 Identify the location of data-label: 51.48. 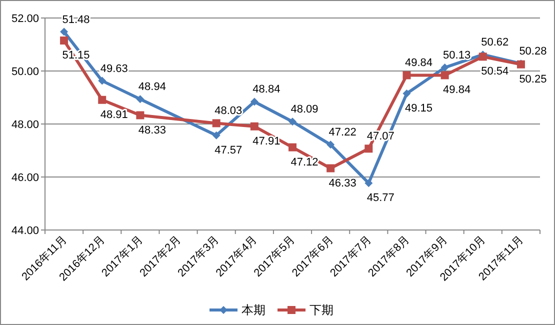
(76, 20).